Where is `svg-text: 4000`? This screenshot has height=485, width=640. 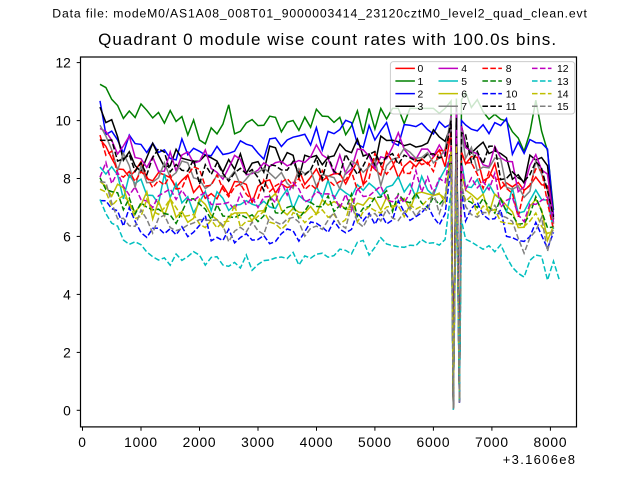
svg-text: 4000 is located at coordinates (317, 442).